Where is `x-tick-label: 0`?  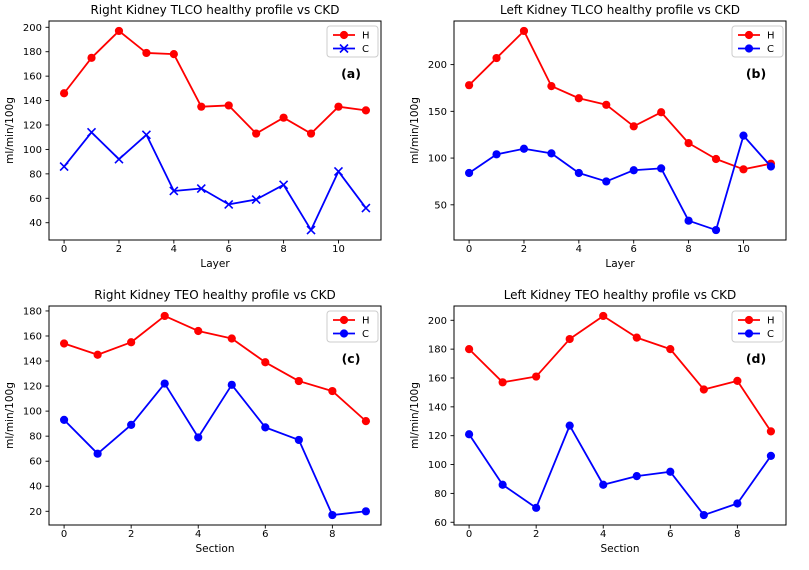
x-tick-label: 0 is located at coordinates (469, 249).